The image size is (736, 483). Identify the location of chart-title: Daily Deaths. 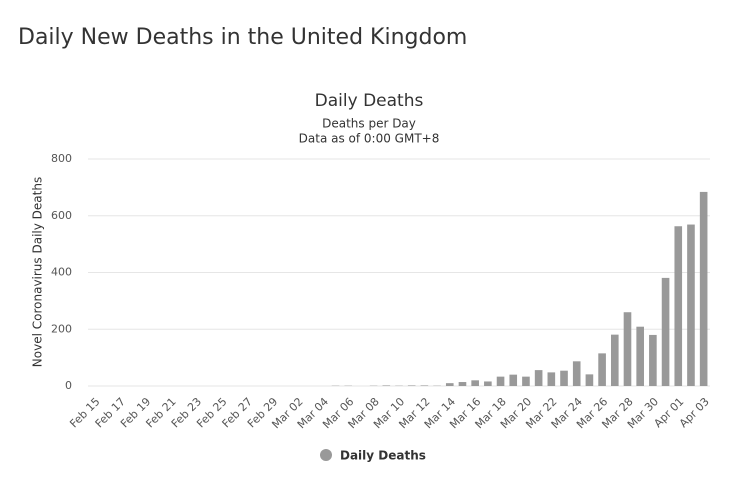
(369, 101).